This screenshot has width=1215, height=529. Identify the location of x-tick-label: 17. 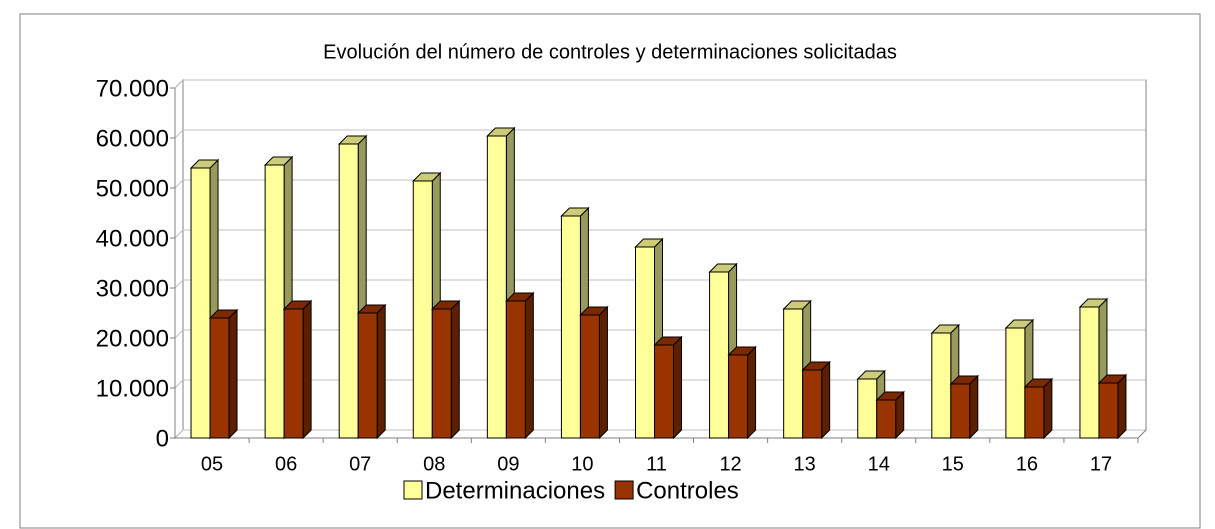
(1101, 464).